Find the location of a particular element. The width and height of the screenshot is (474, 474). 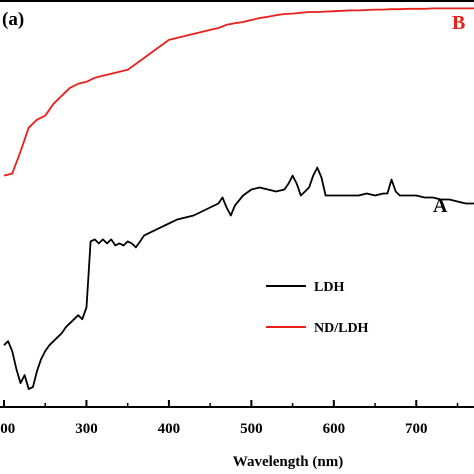

x-tick-label: 300 is located at coordinates (86, 429).